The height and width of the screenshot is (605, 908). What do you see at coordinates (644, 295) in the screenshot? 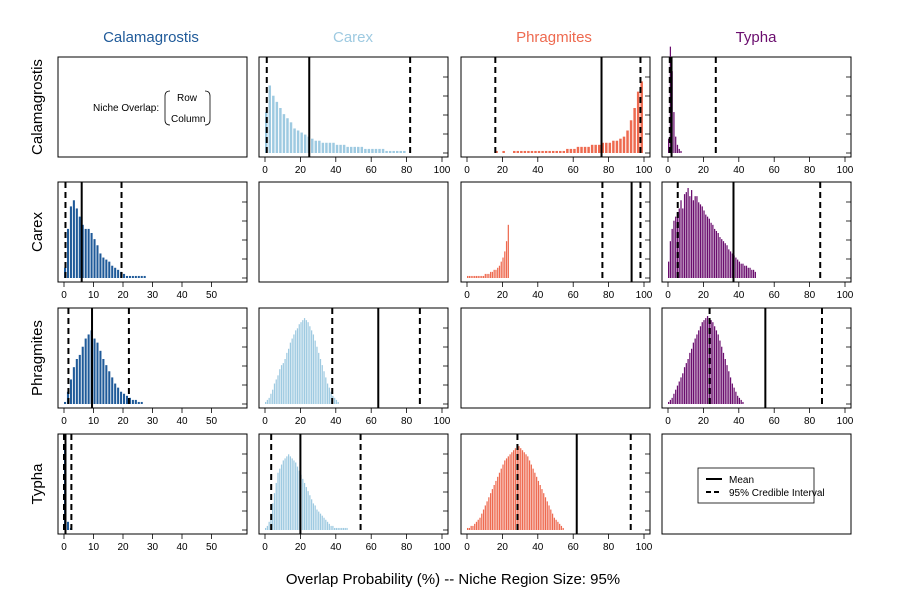
I see `panel-carex-phragmites-xtick-label: 100` at bounding box center [644, 295].